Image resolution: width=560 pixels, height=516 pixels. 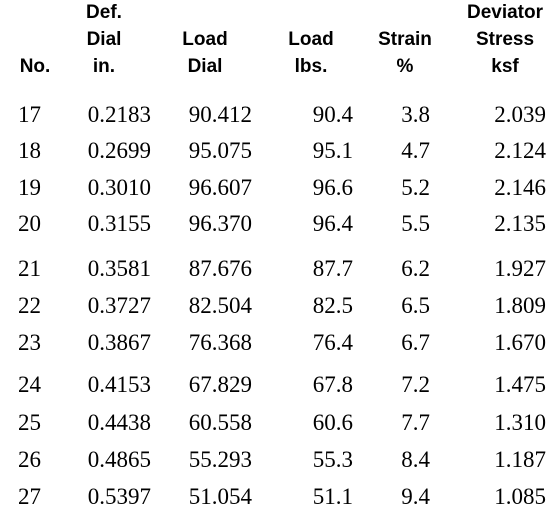 What do you see at coordinates (29, 150) in the screenshot?
I see `cell-text: 18` at bounding box center [29, 150].